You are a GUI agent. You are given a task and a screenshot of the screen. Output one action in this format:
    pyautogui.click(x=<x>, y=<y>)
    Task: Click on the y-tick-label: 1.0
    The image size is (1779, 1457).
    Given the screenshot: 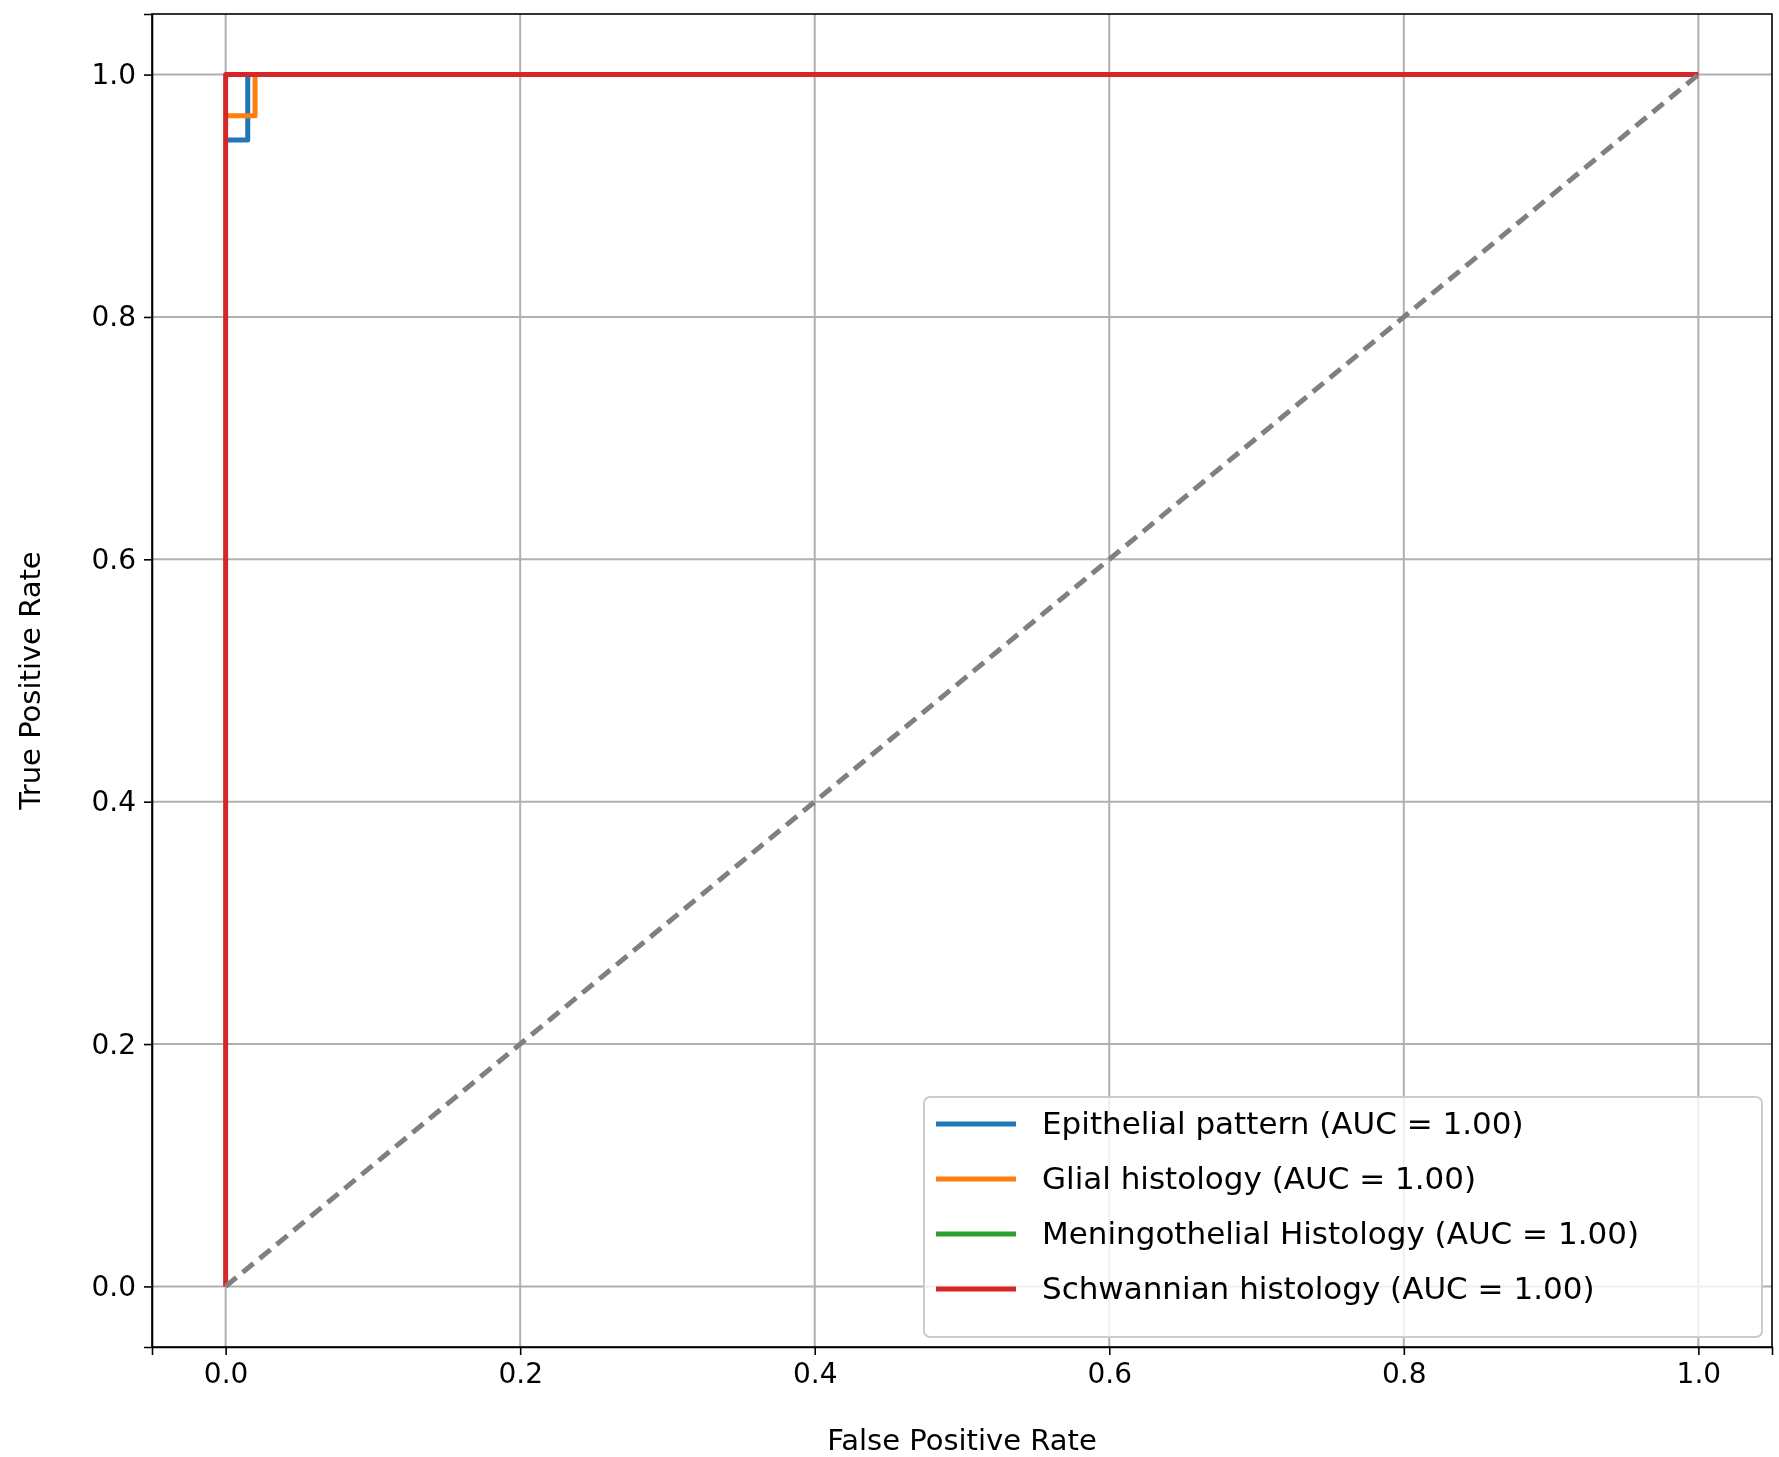 What is the action you would take?
    pyautogui.click(x=113, y=75)
    